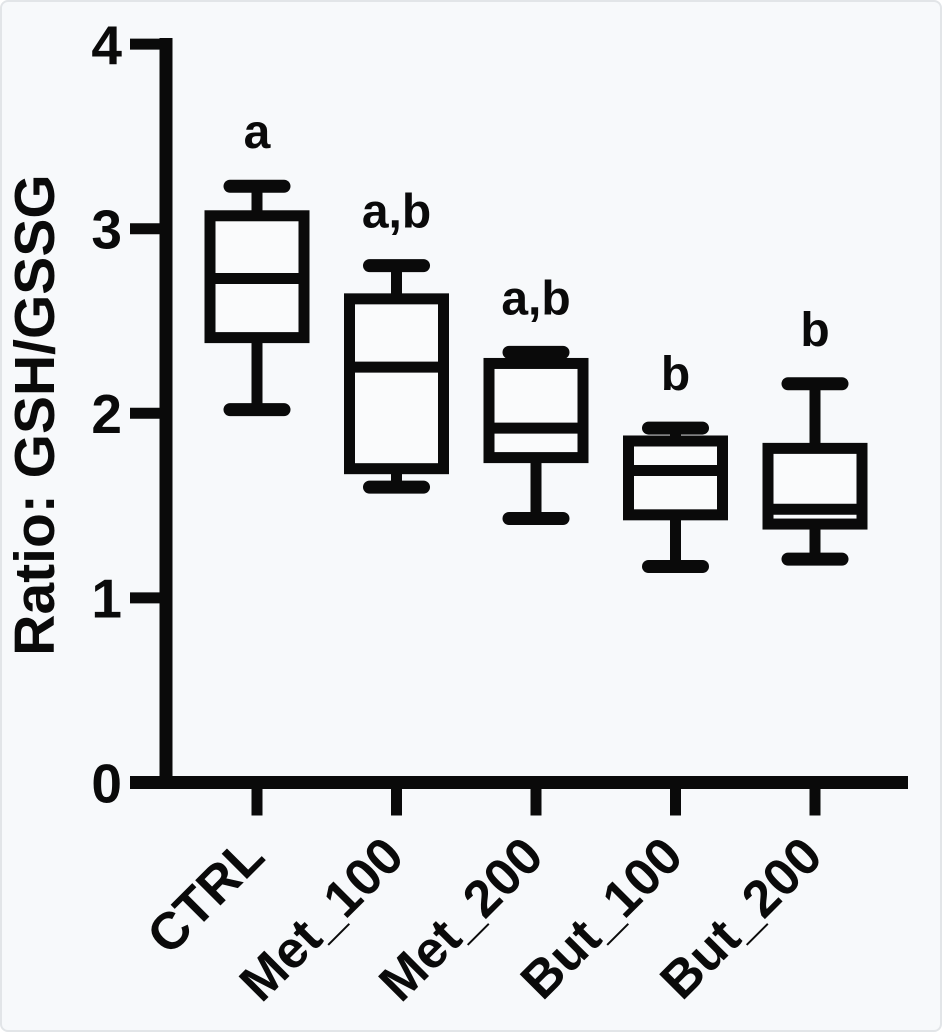  Describe the element at coordinates (396, 212) in the screenshot. I see `annotation-Met_100: a,b` at that location.